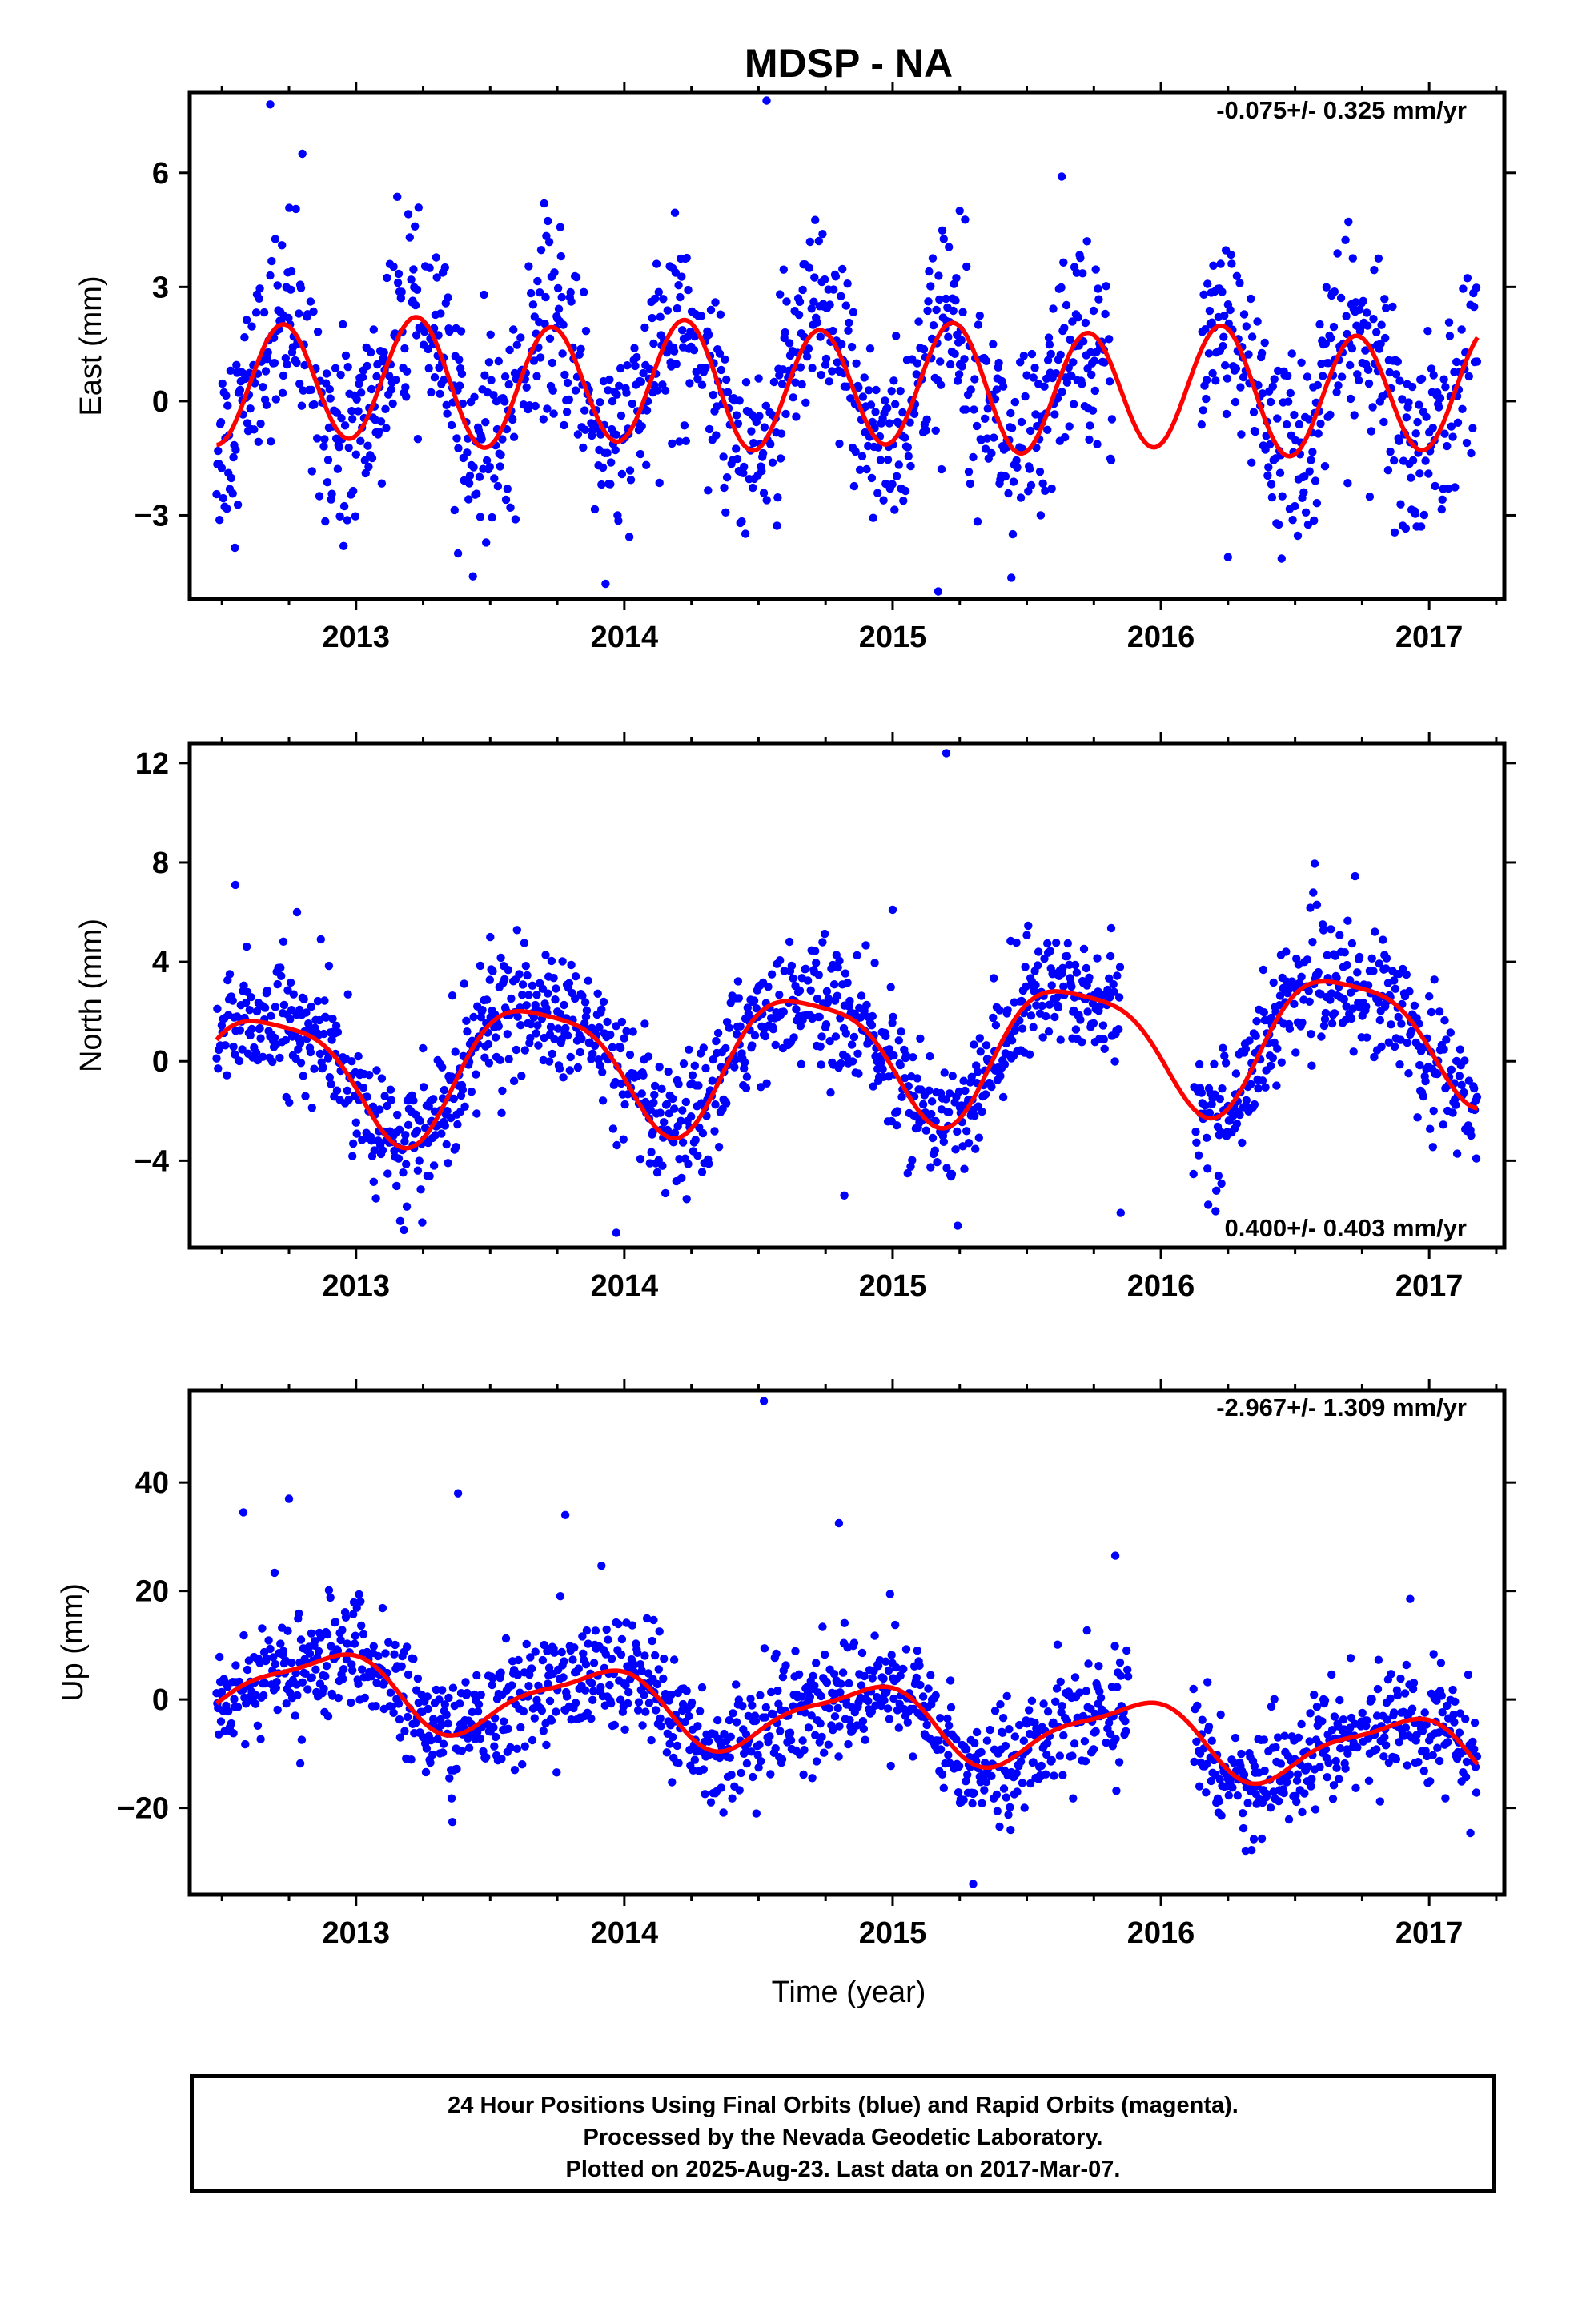  Describe the element at coordinates (1341, 1407) in the screenshot. I see `rate-label: -2.967+/- 1.309 mm/yr` at that location.